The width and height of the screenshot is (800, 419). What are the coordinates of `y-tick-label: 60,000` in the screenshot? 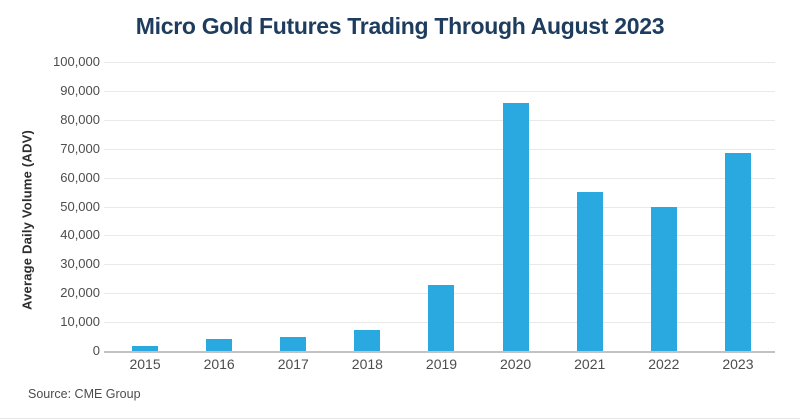 It's located at (80, 177).